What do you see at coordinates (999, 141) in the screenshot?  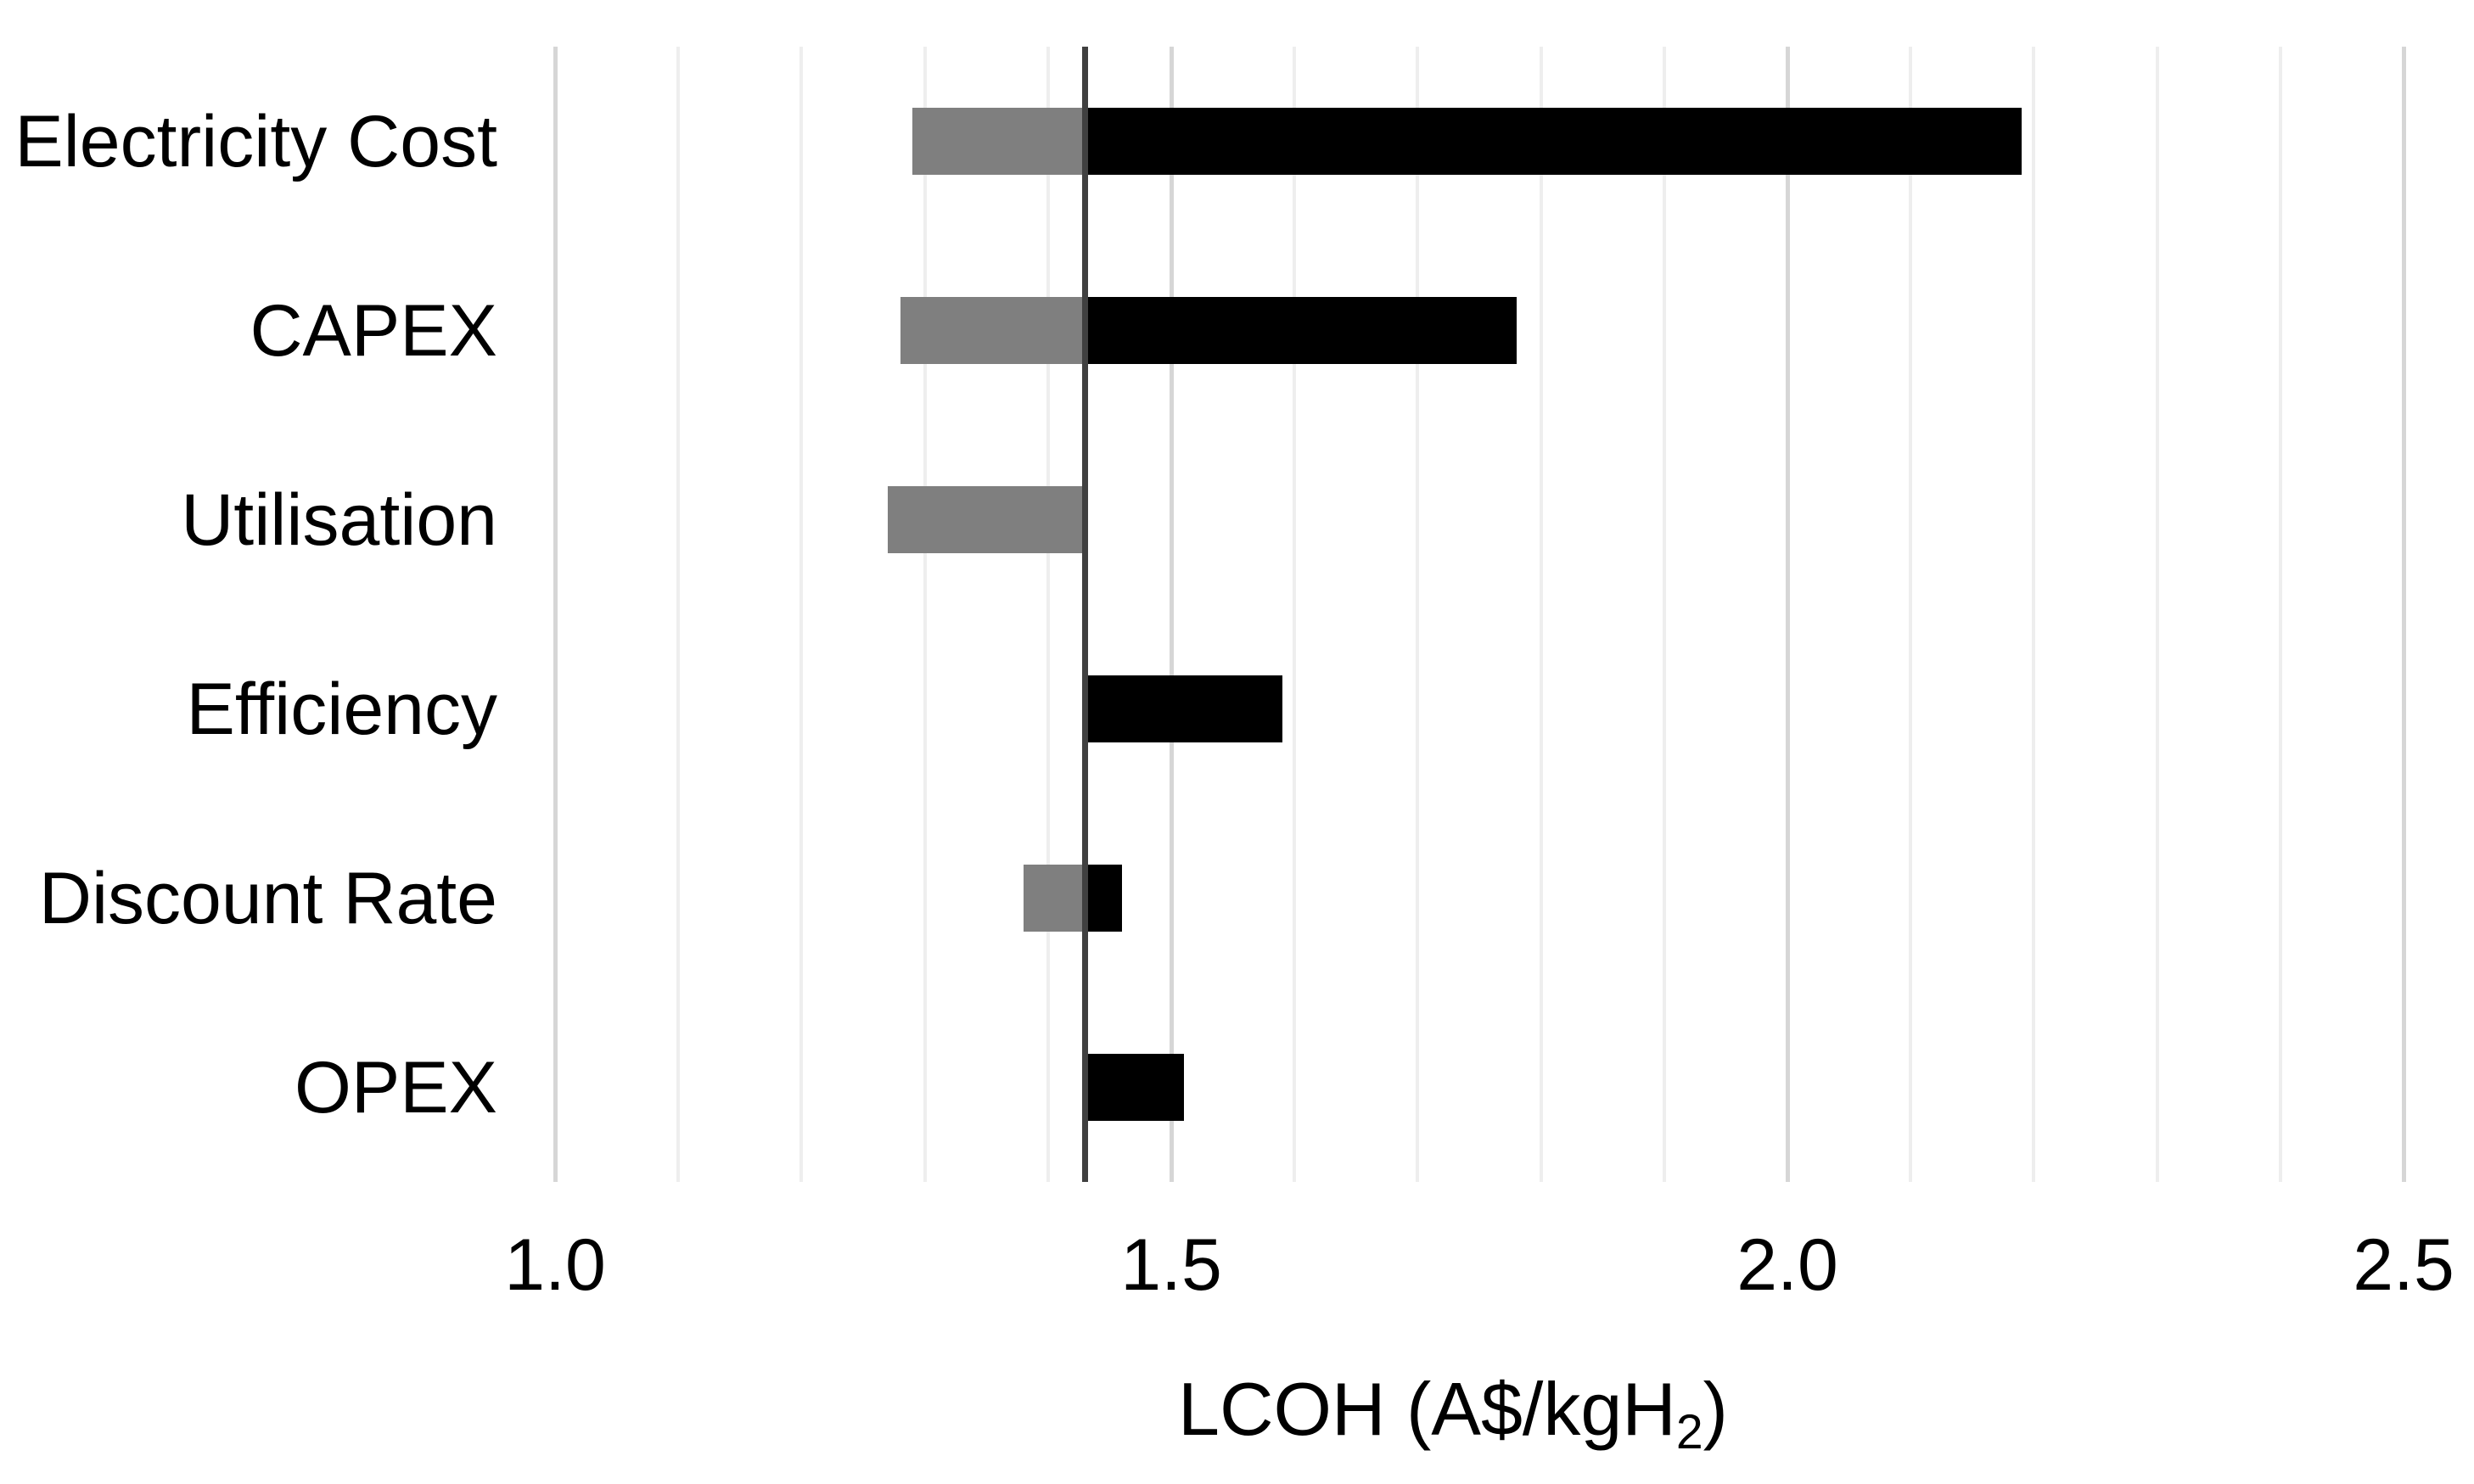 I see `bar-electricity-cost-low` at bounding box center [999, 141].